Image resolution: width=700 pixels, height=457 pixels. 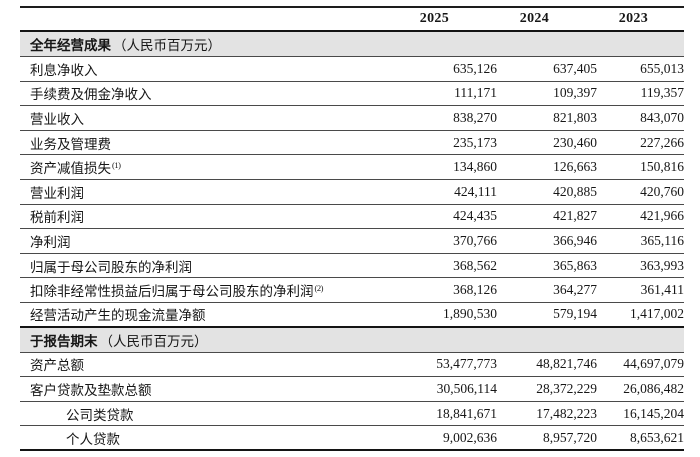 What do you see at coordinates (352, 143) in the screenshot?
I see `table-row: 业务及管理费 235,173 230,460 227,266` at bounding box center [352, 143].